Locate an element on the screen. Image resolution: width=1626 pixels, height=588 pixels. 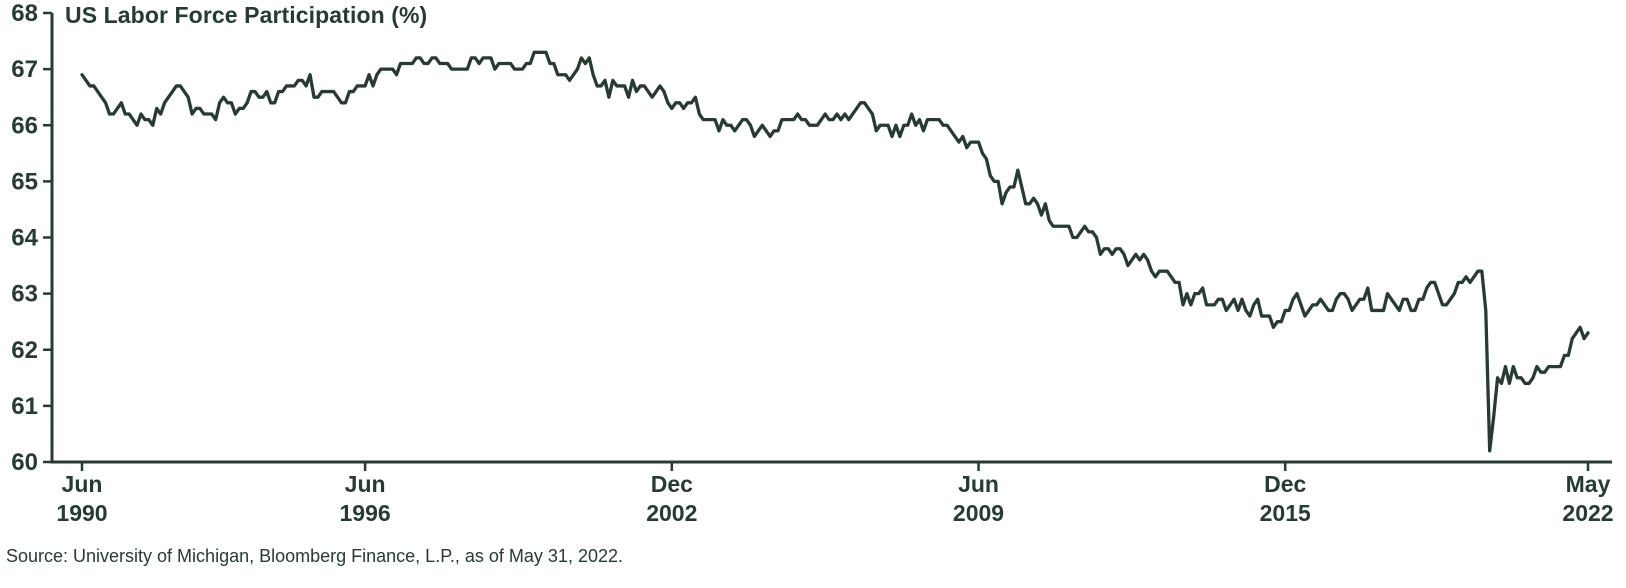
chart-title: US Labor Force Participation (%) is located at coordinates (246, 15).